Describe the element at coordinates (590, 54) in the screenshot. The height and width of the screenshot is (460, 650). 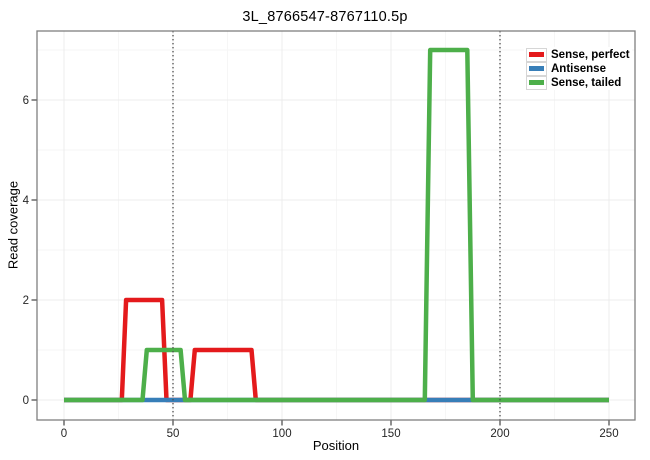
I see `legend-label: Sense, perfect` at that location.